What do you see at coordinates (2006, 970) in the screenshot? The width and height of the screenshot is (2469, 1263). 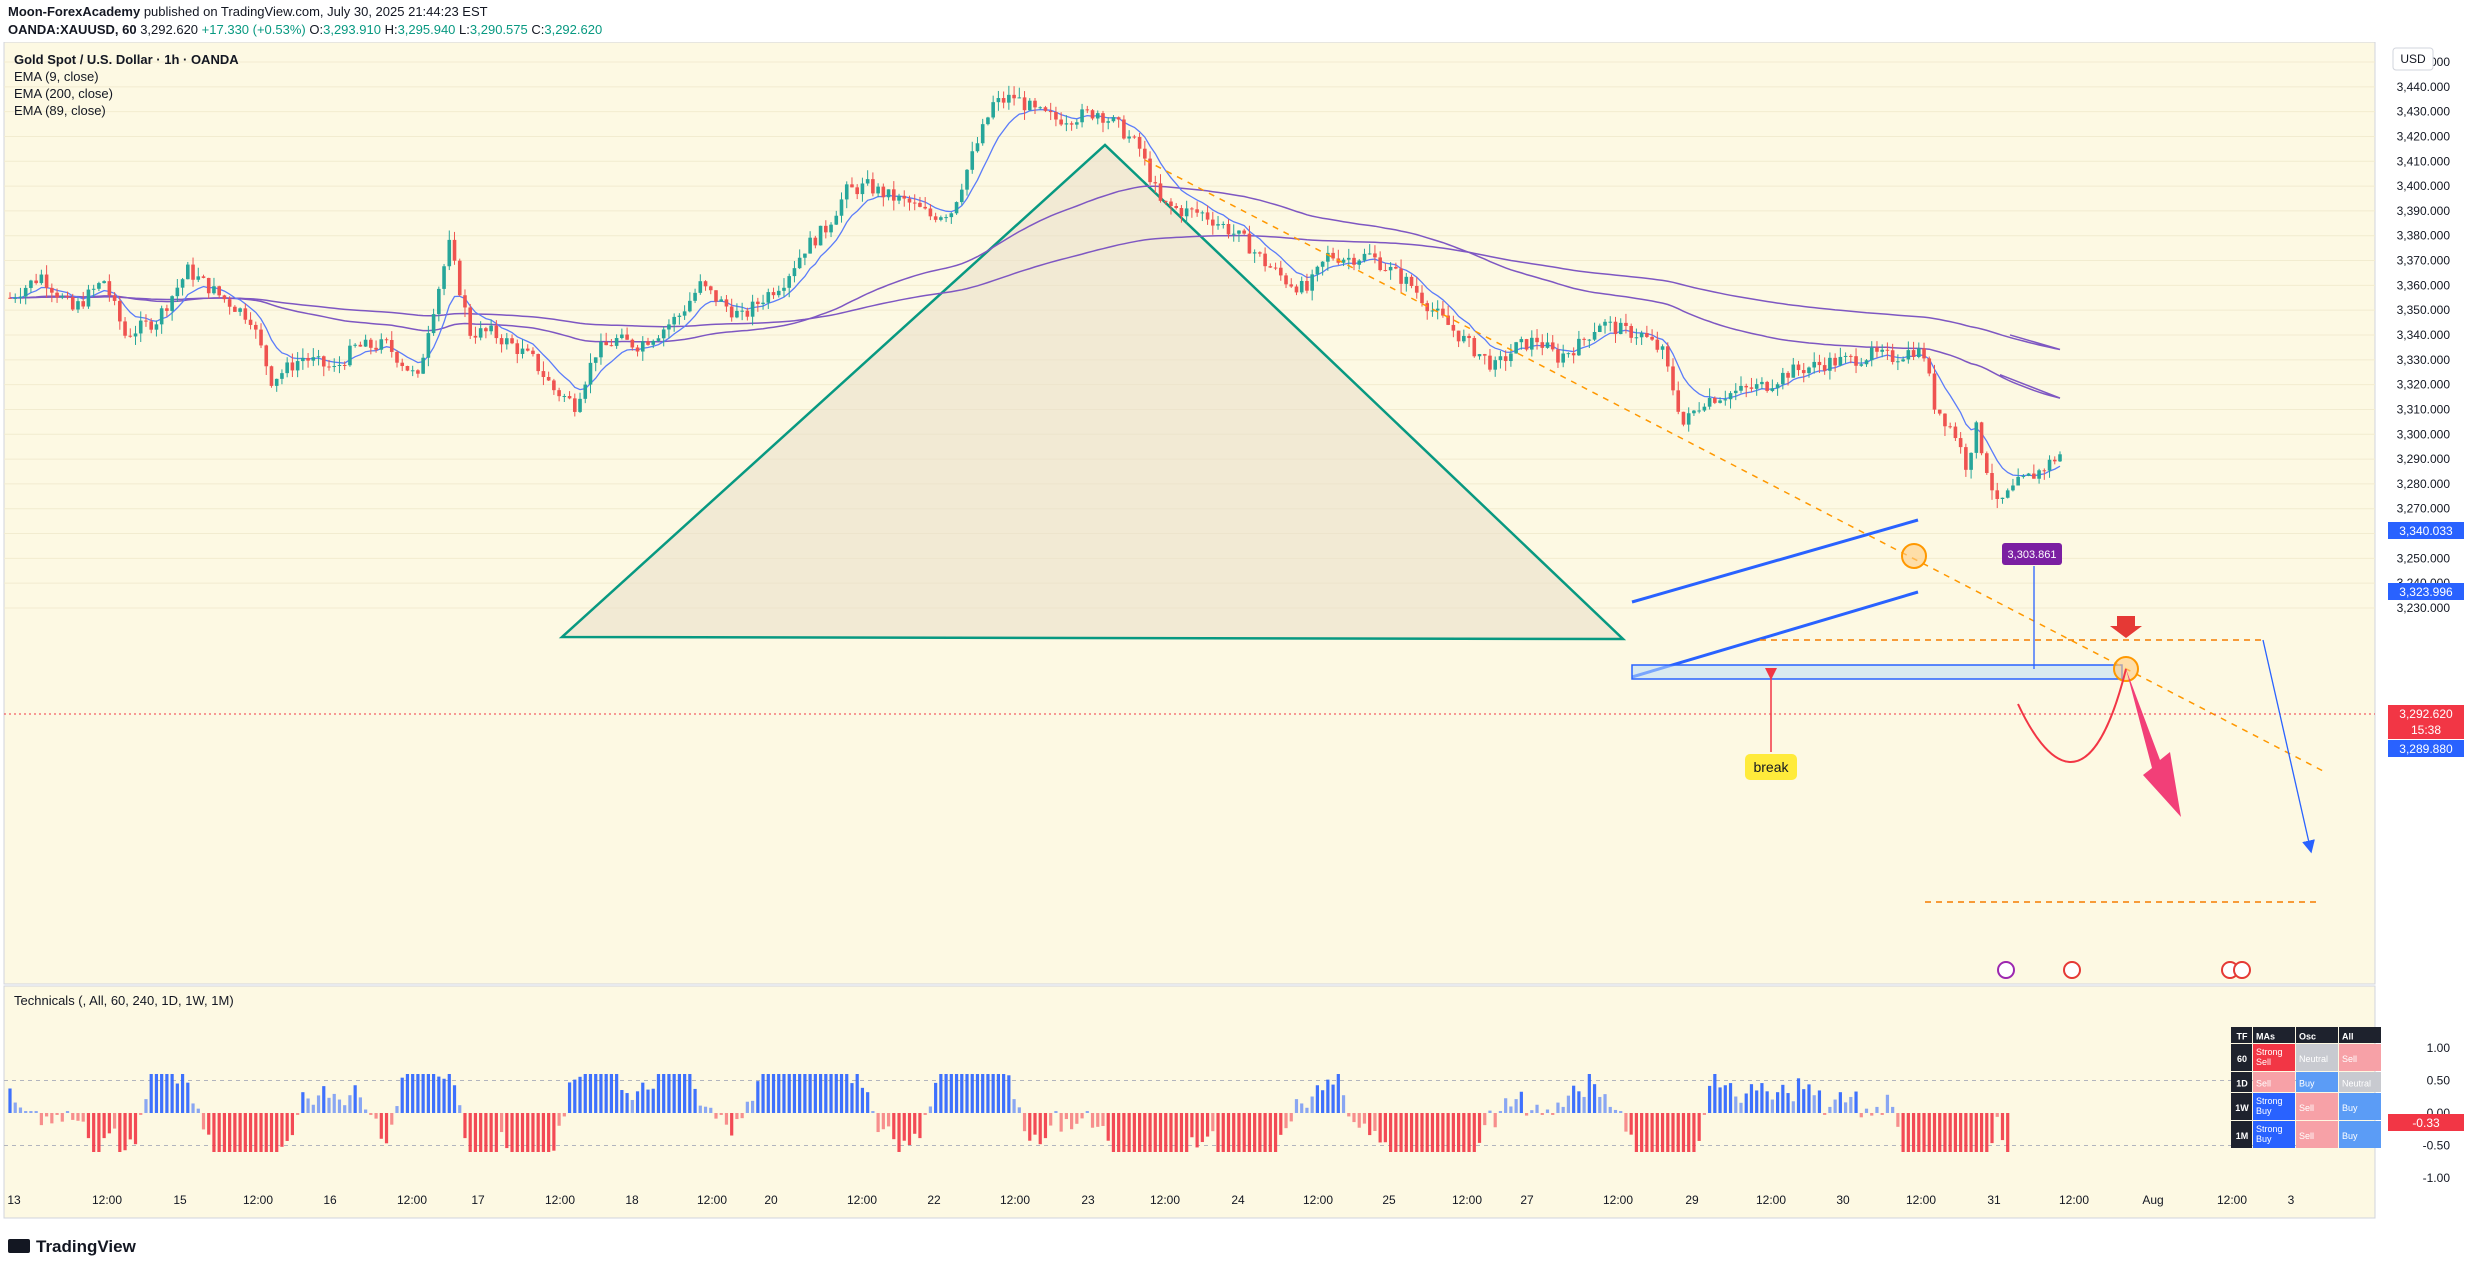 I see `lightning-event-icon` at bounding box center [2006, 970].